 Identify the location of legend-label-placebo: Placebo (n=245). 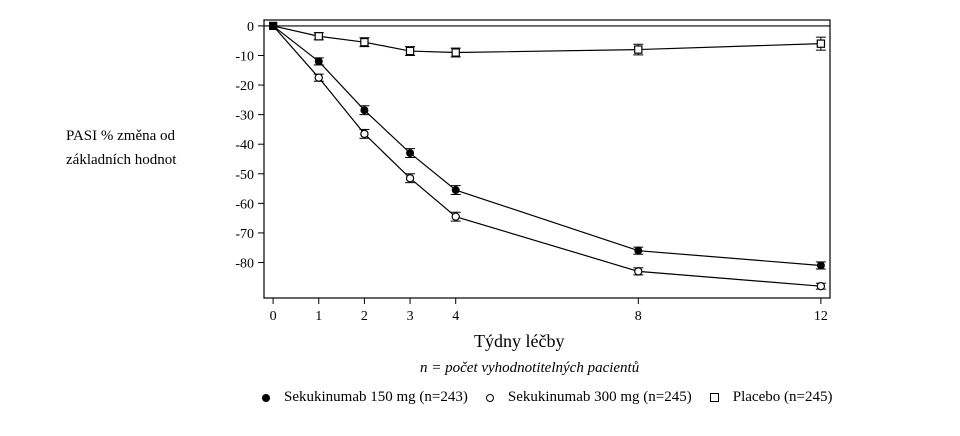
(782, 397).